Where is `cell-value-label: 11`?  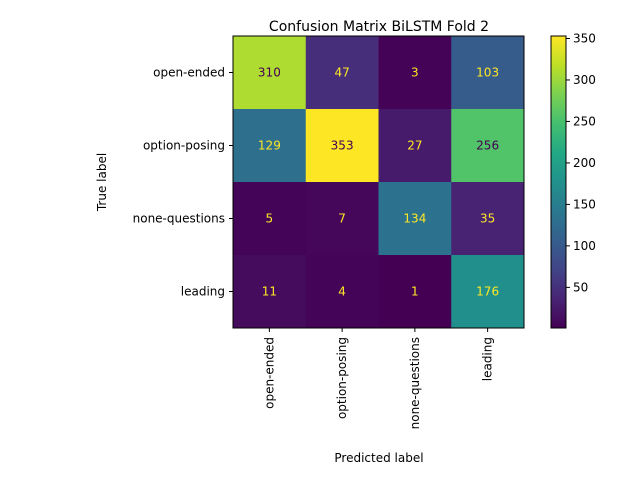
cell-value-label: 11 is located at coordinates (269, 292).